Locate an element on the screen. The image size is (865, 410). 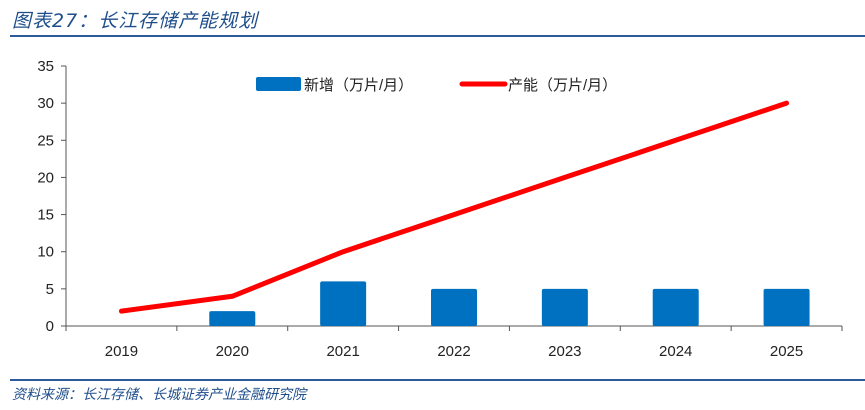
x-tick-label: 2025 is located at coordinates (786, 351).